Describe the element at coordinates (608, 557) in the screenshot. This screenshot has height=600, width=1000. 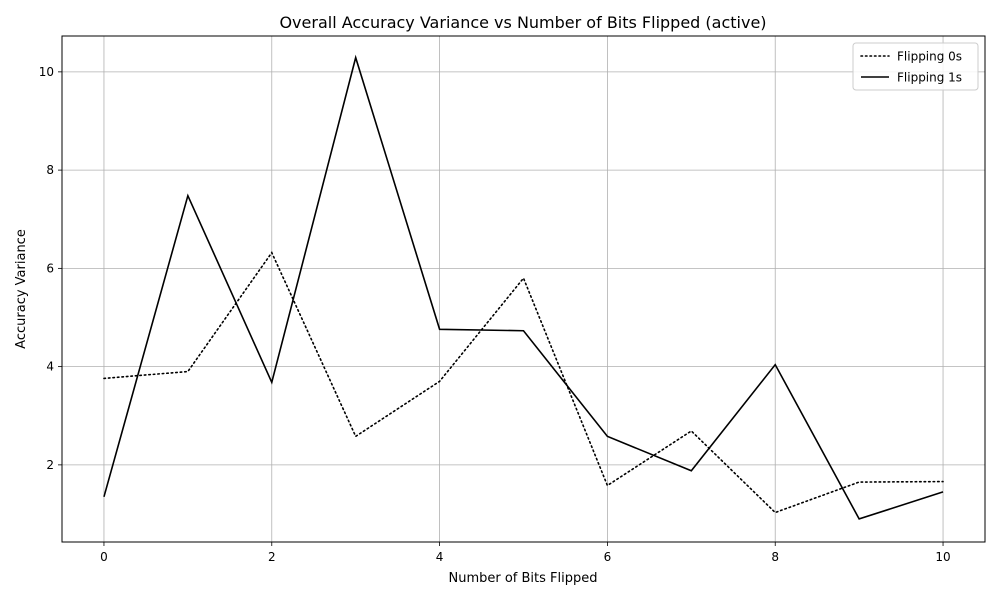
I see `x-tick-label: 6` at that location.